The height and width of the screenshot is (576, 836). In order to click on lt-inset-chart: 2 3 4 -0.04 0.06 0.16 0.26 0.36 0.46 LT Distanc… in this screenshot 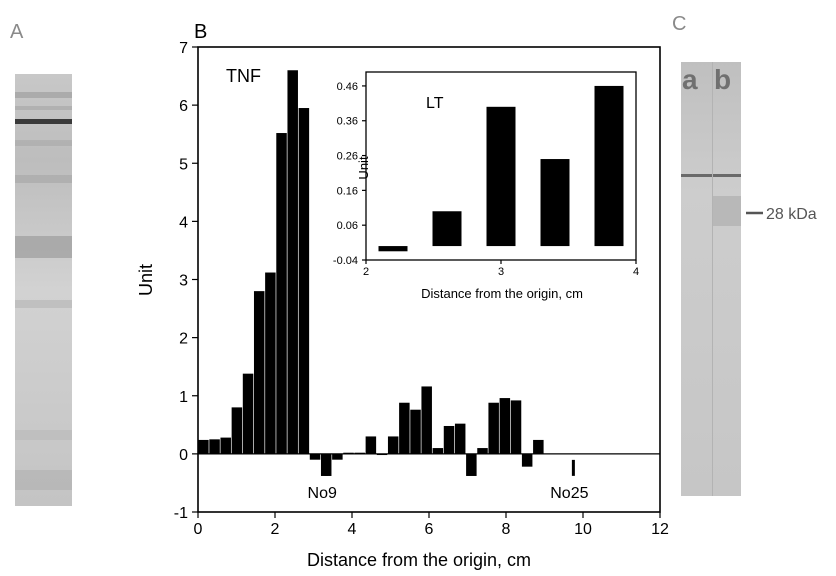, I will do `click(486, 186)`.